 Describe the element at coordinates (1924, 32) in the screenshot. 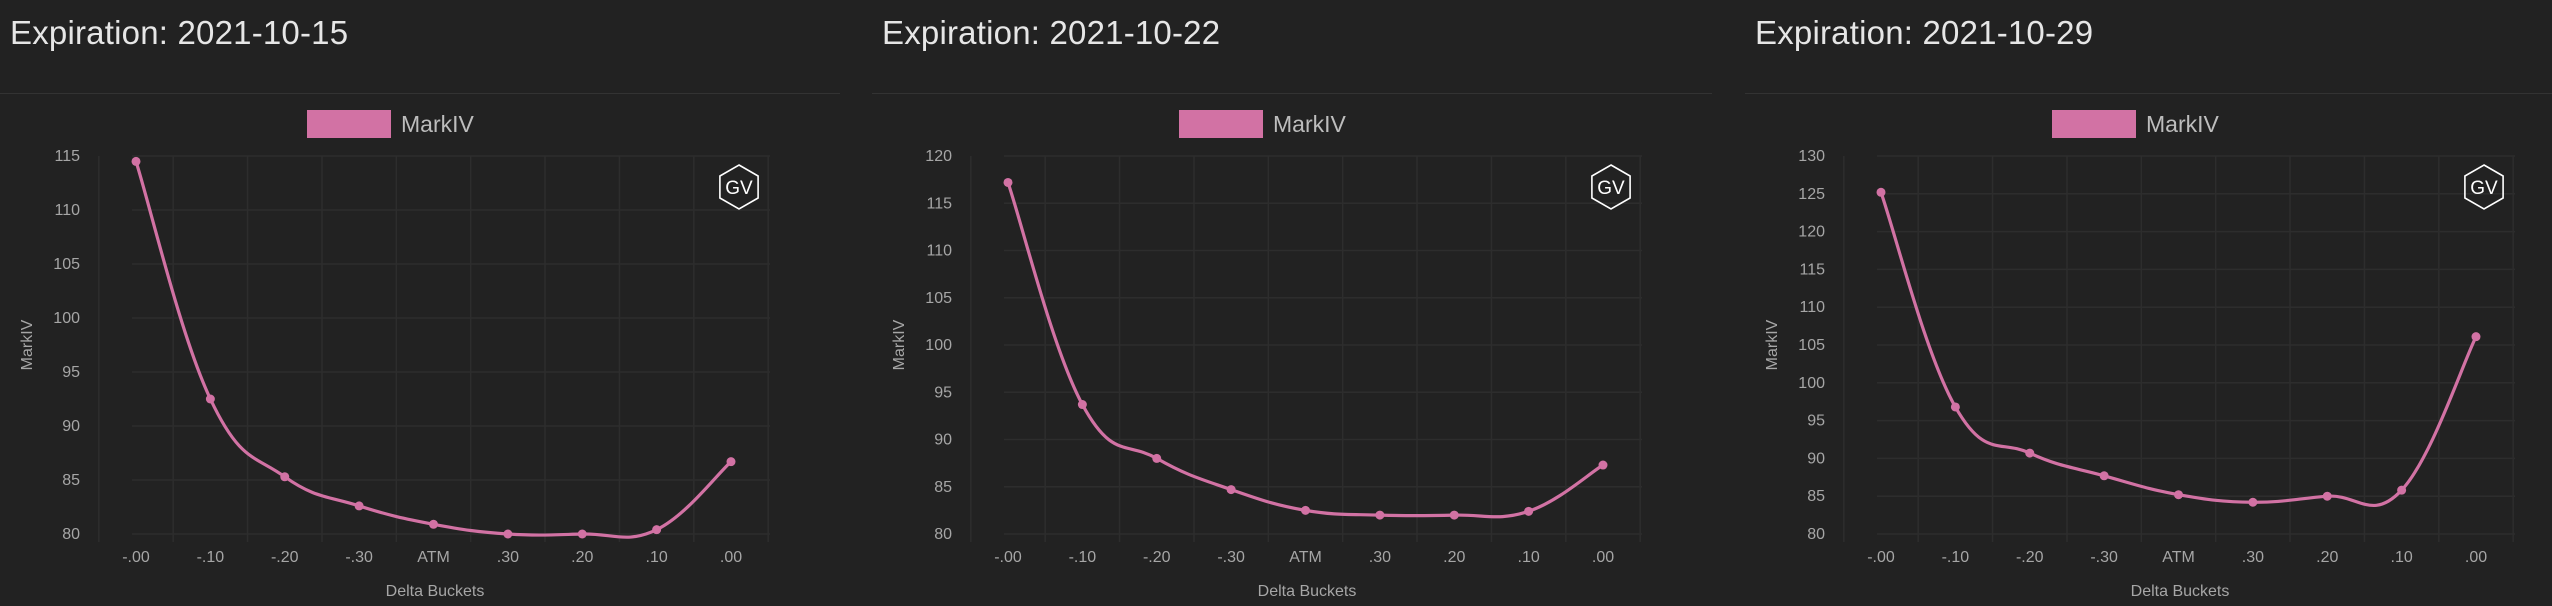

I see `panel-title: Expiration: 2021-10-29` at that location.